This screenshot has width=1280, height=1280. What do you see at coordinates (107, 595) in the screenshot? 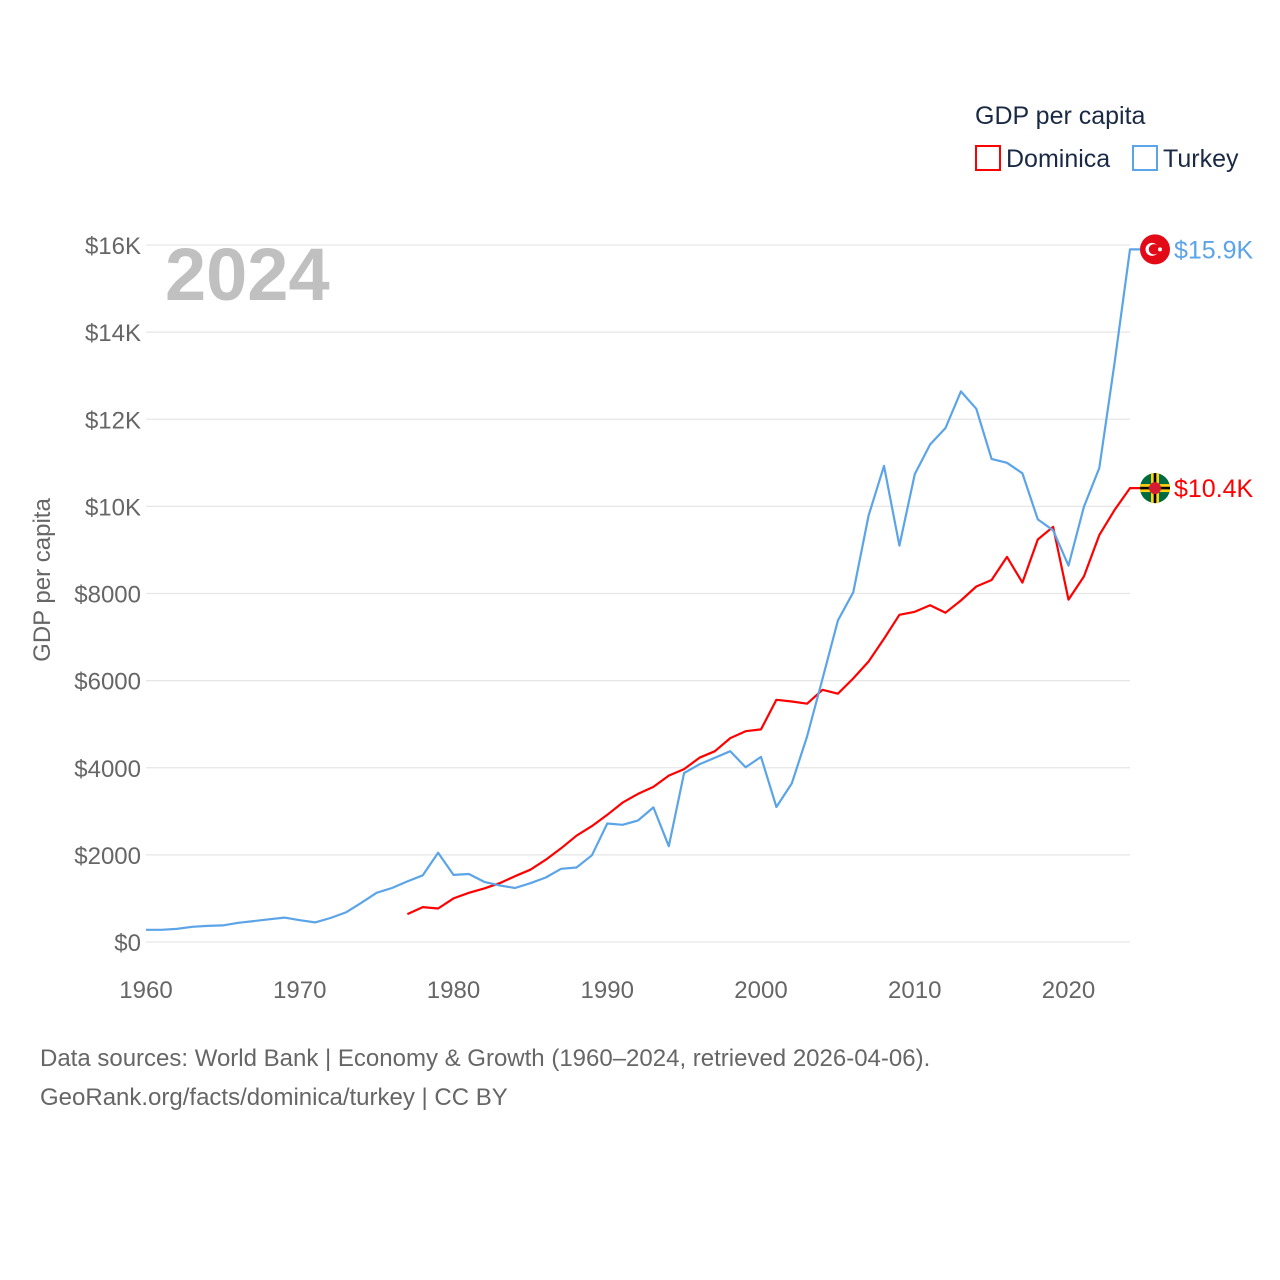
I see `y-tick-label: $8000` at bounding box center [107, 595].